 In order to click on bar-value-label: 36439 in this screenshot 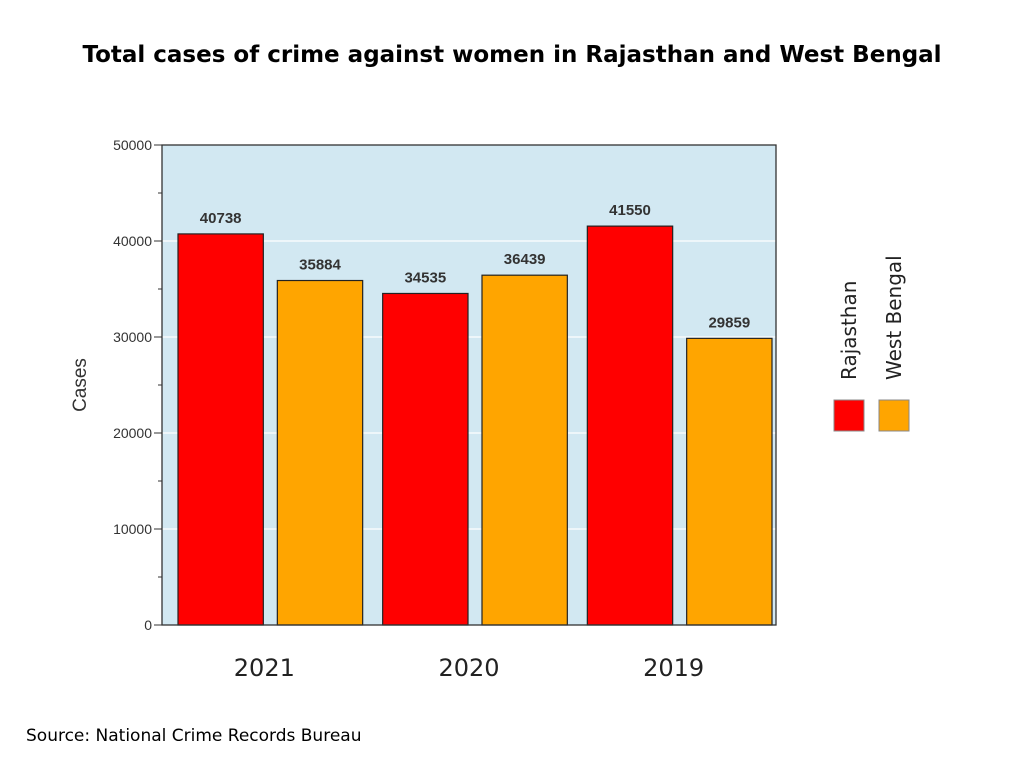, I will do `click(525, 259)`.